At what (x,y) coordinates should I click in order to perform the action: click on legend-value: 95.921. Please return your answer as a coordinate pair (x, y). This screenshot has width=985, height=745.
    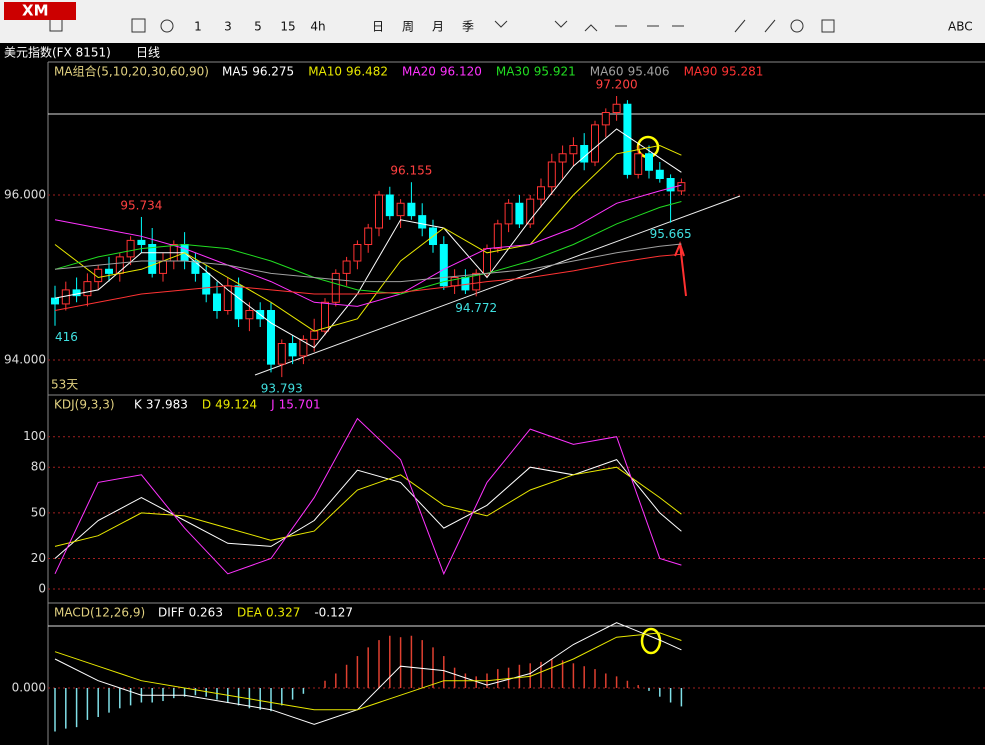
    Looking at the image, I should click on (555, 72).